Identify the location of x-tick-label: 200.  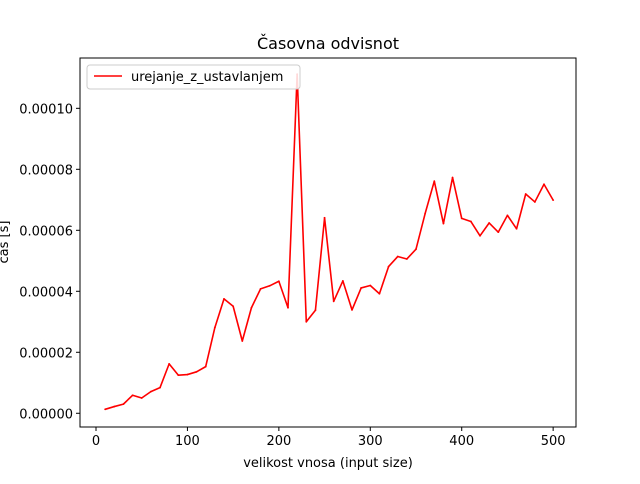
(278, 441).